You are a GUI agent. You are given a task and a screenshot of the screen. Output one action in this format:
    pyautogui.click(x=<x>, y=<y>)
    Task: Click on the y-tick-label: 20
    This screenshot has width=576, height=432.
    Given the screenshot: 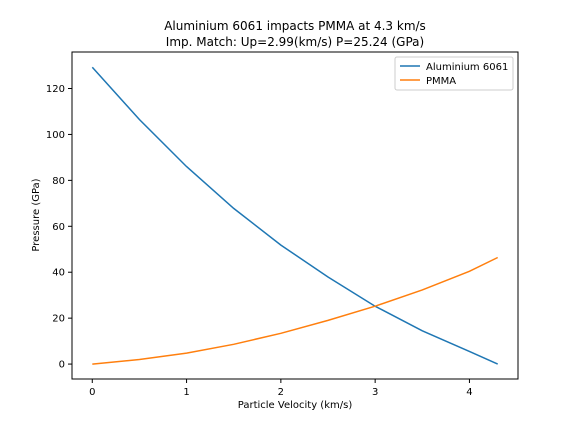 What is the action you would take?
    pyautogui.click(x=58, y=319)
    